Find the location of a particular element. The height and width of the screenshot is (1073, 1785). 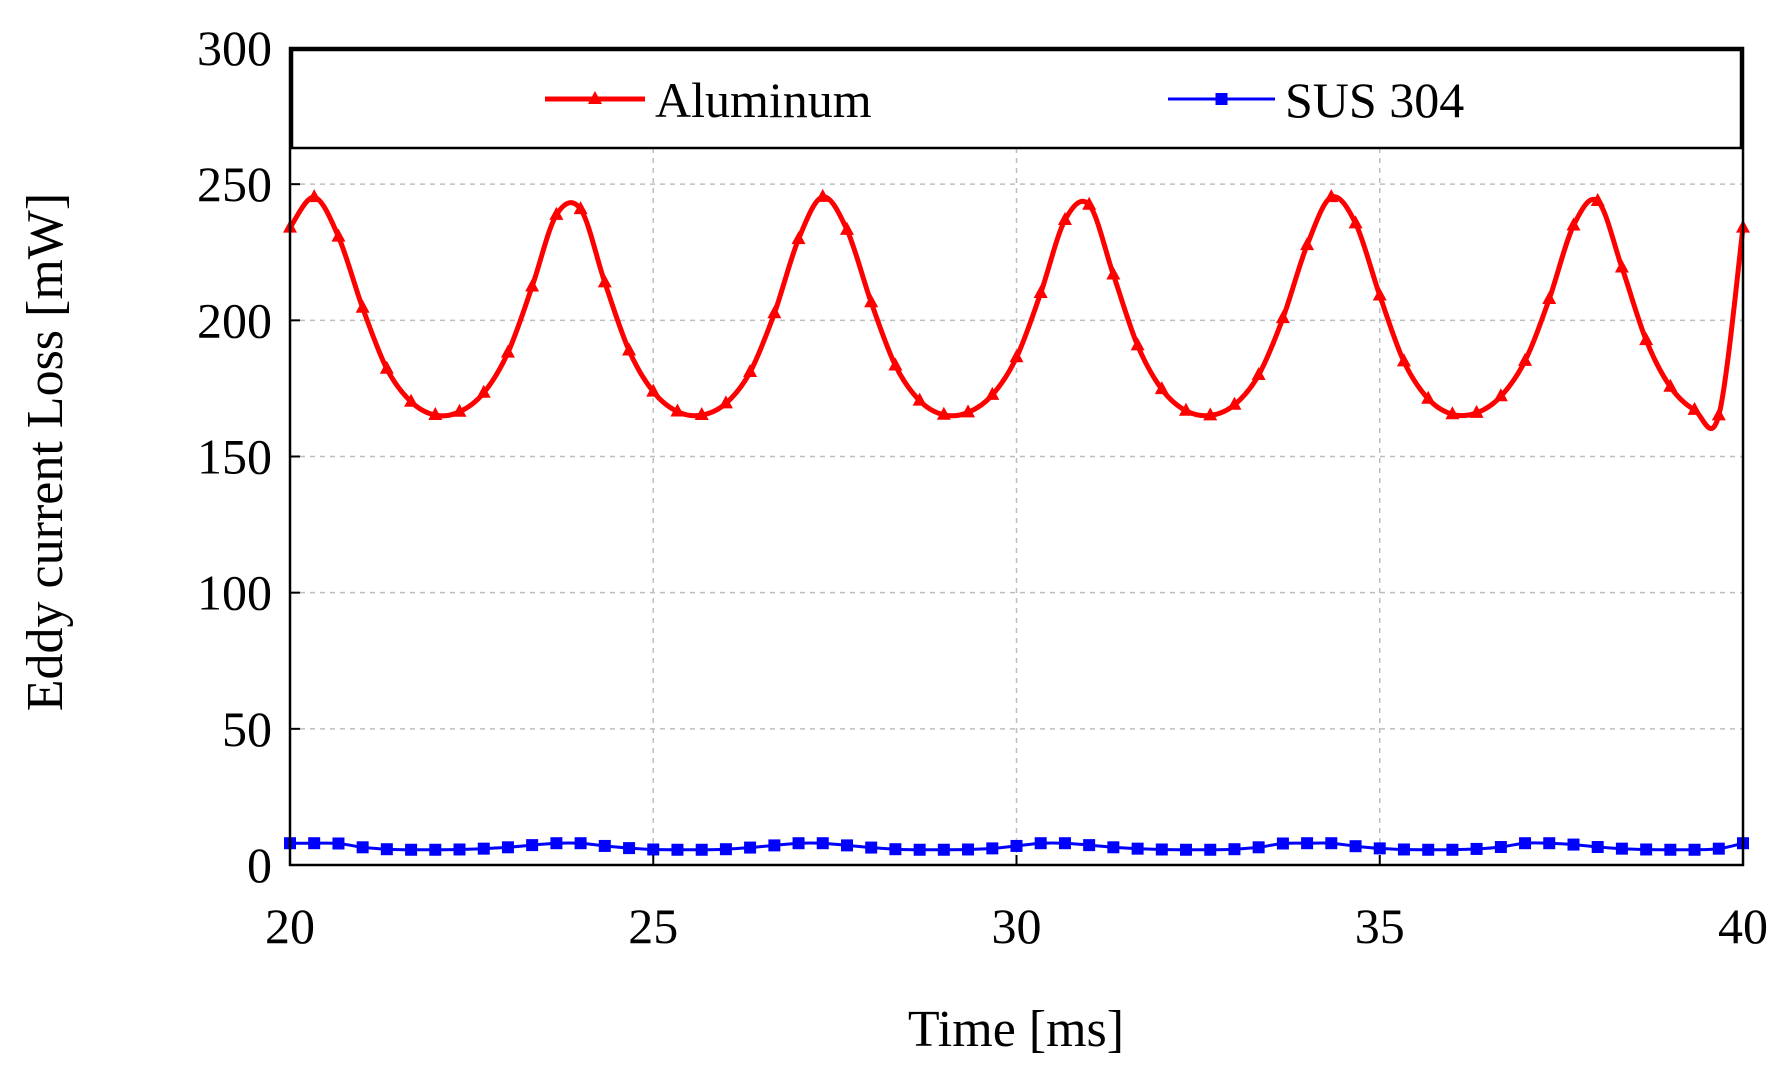

x-tick-labels: 20 25 30 35 40 is located at coordinates (1016, 926).